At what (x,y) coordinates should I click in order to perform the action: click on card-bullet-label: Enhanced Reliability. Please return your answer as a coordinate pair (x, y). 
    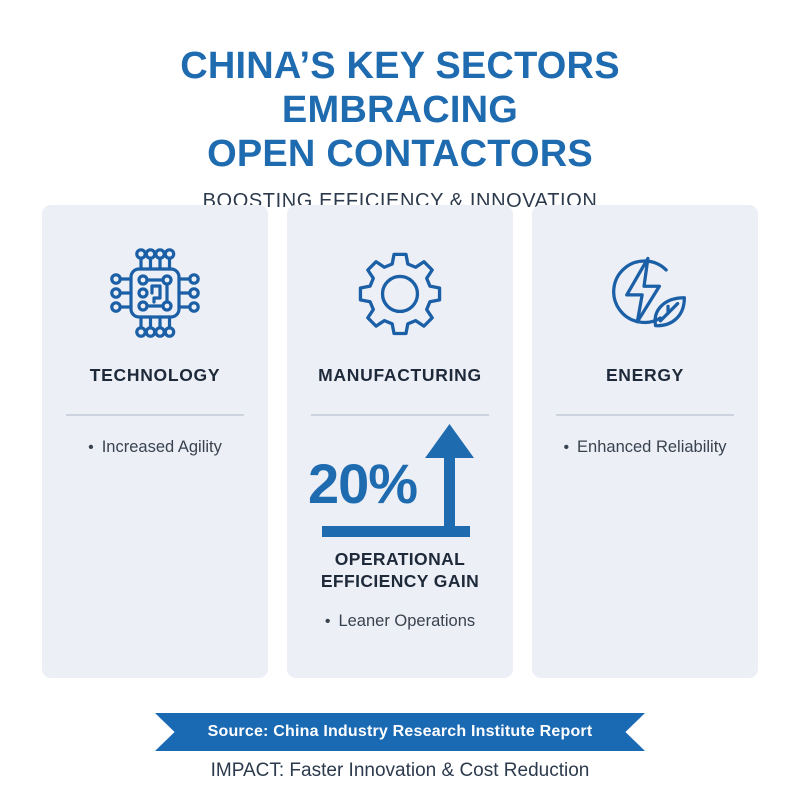
    Looking at the image, I should click on (652, 447).